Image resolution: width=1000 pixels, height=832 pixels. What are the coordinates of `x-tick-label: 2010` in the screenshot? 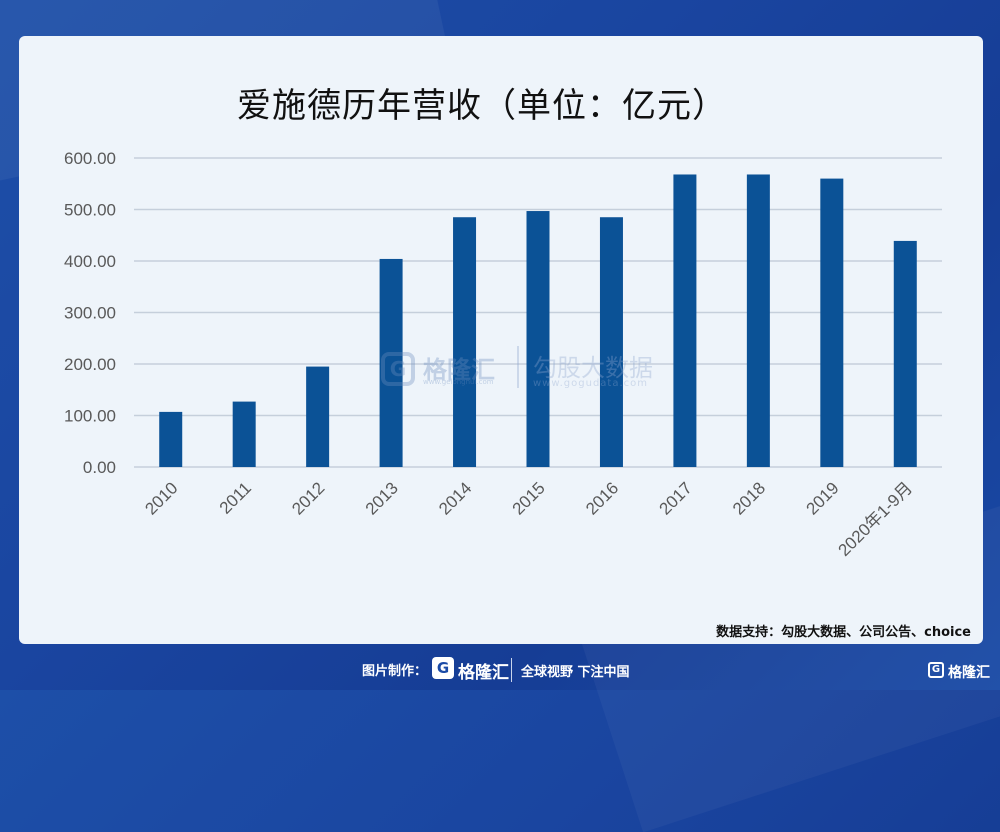 It's located at (161, 498).